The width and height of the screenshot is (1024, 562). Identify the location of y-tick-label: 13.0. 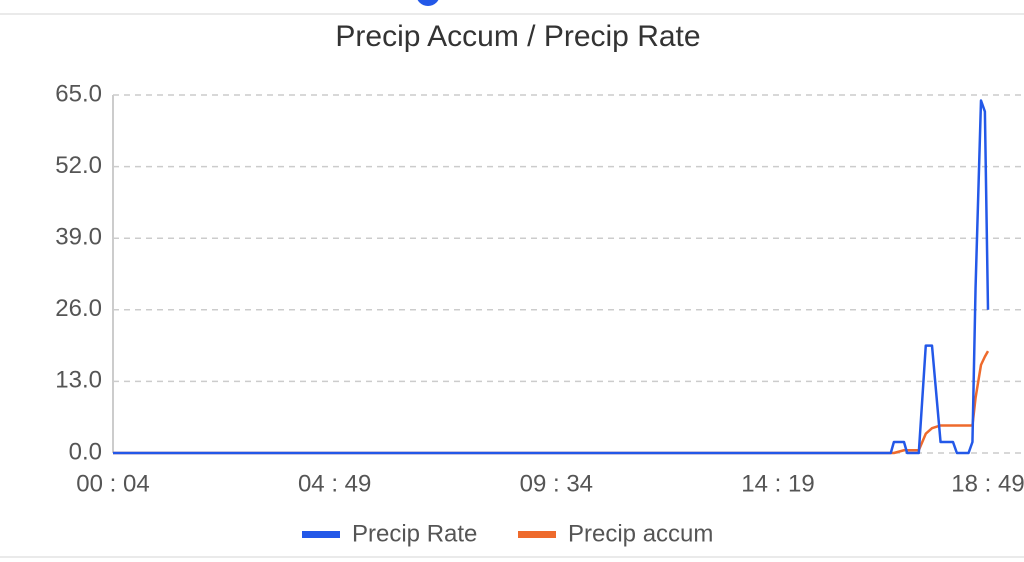
(78, 380).